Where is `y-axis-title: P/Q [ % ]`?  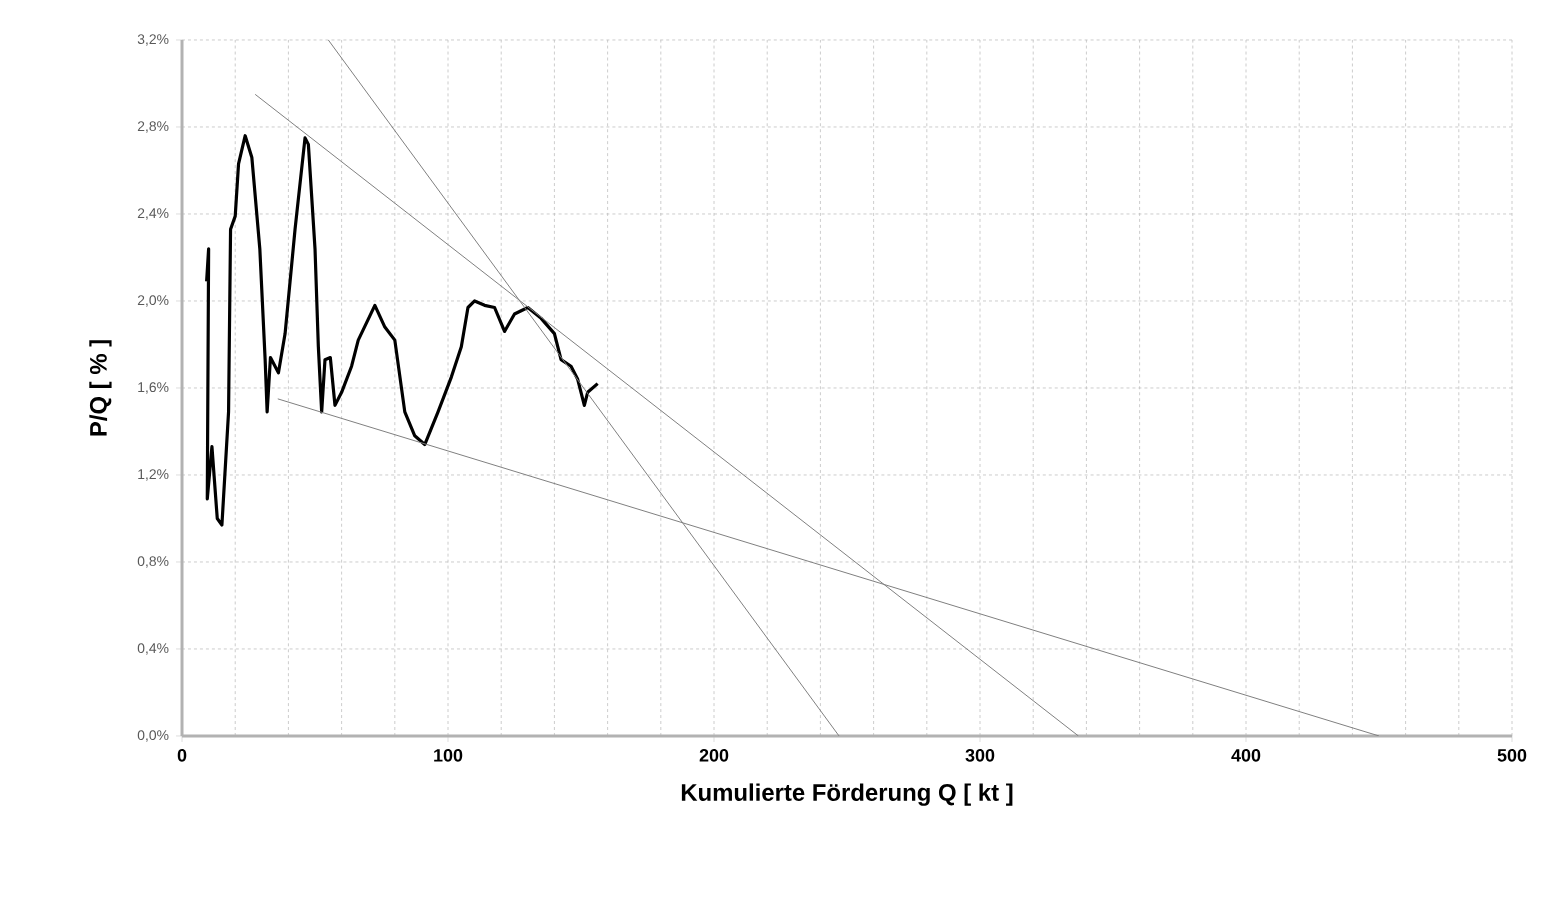
y-axis-title: P/Q [ % ] is located at coordinates (100, 388).